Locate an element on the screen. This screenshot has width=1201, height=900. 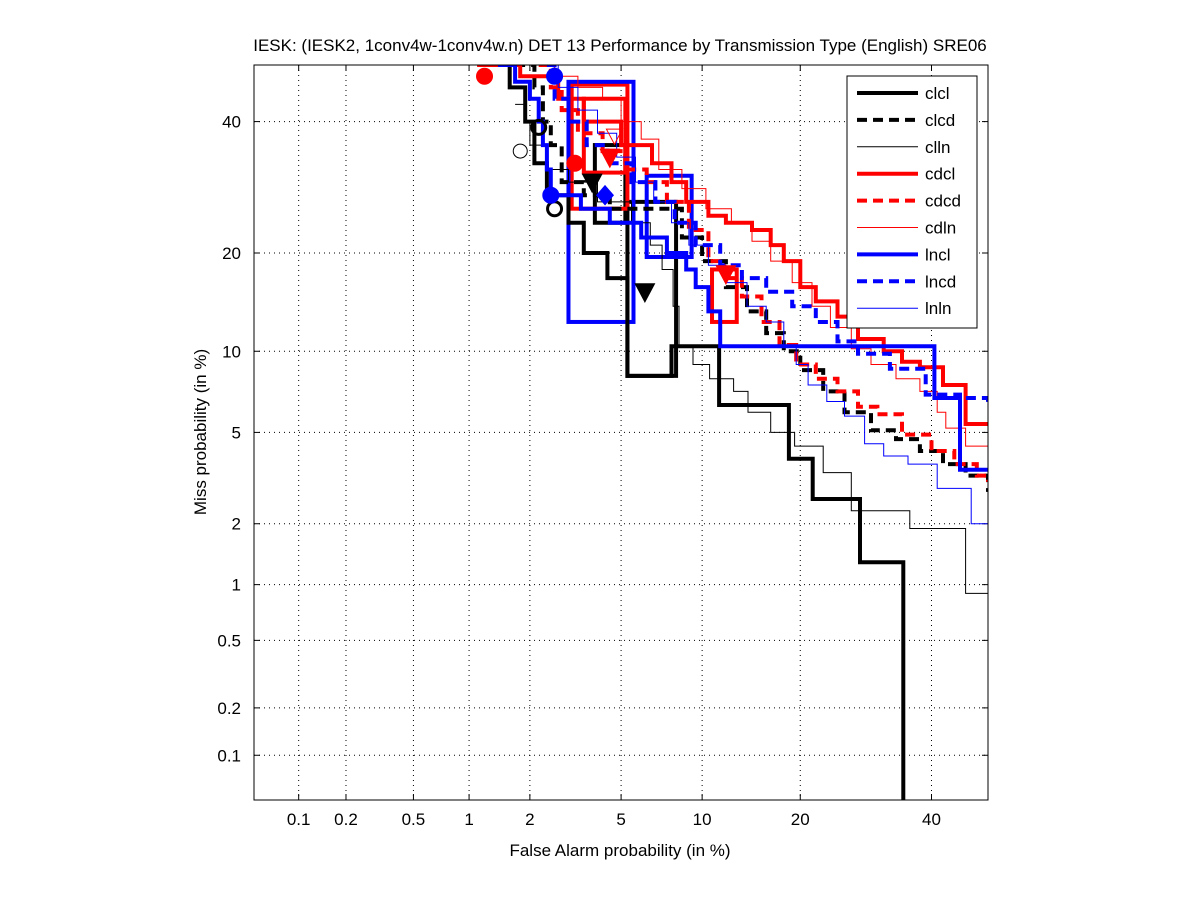
marker-triangle-clcl is located at coordinates (645, 293).